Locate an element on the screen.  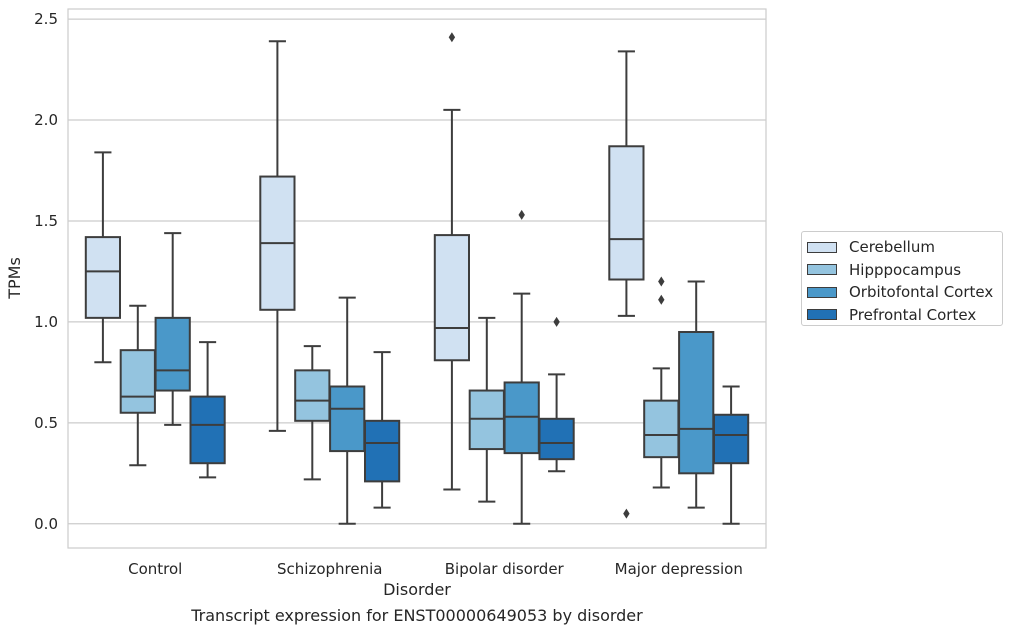
legend-label: Orbitofontal Cortex is located at coordinates (921, 292).